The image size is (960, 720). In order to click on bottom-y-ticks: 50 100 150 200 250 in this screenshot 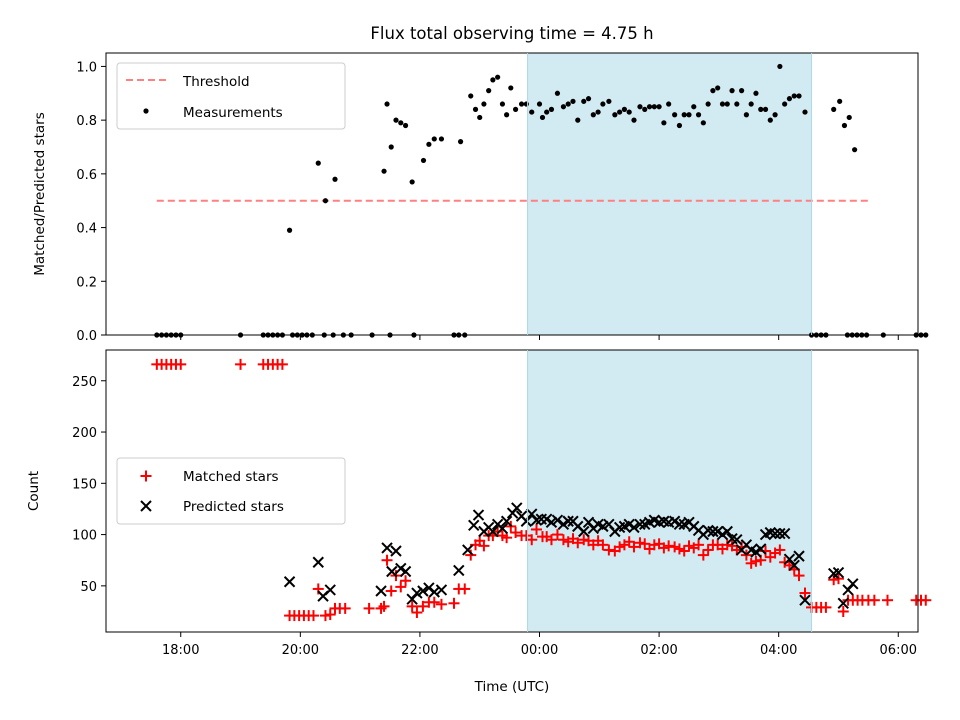, I will do `click(89, 485)`.